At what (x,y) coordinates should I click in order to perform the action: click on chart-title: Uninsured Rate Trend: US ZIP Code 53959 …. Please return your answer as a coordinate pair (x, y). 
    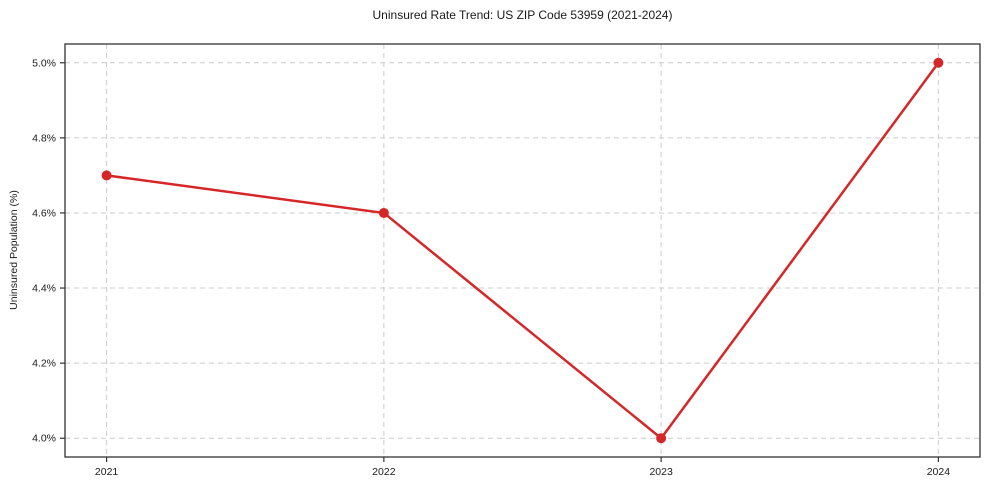
    Looking at the image, I should click on (522, 15).